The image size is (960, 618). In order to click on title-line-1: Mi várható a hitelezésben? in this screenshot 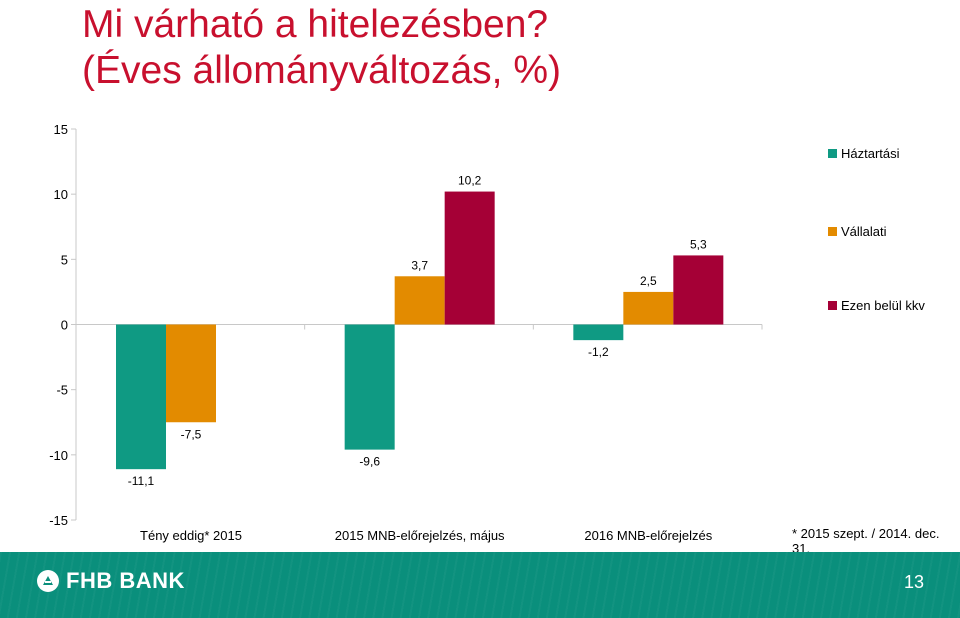, I will do `click(315, 24)`.